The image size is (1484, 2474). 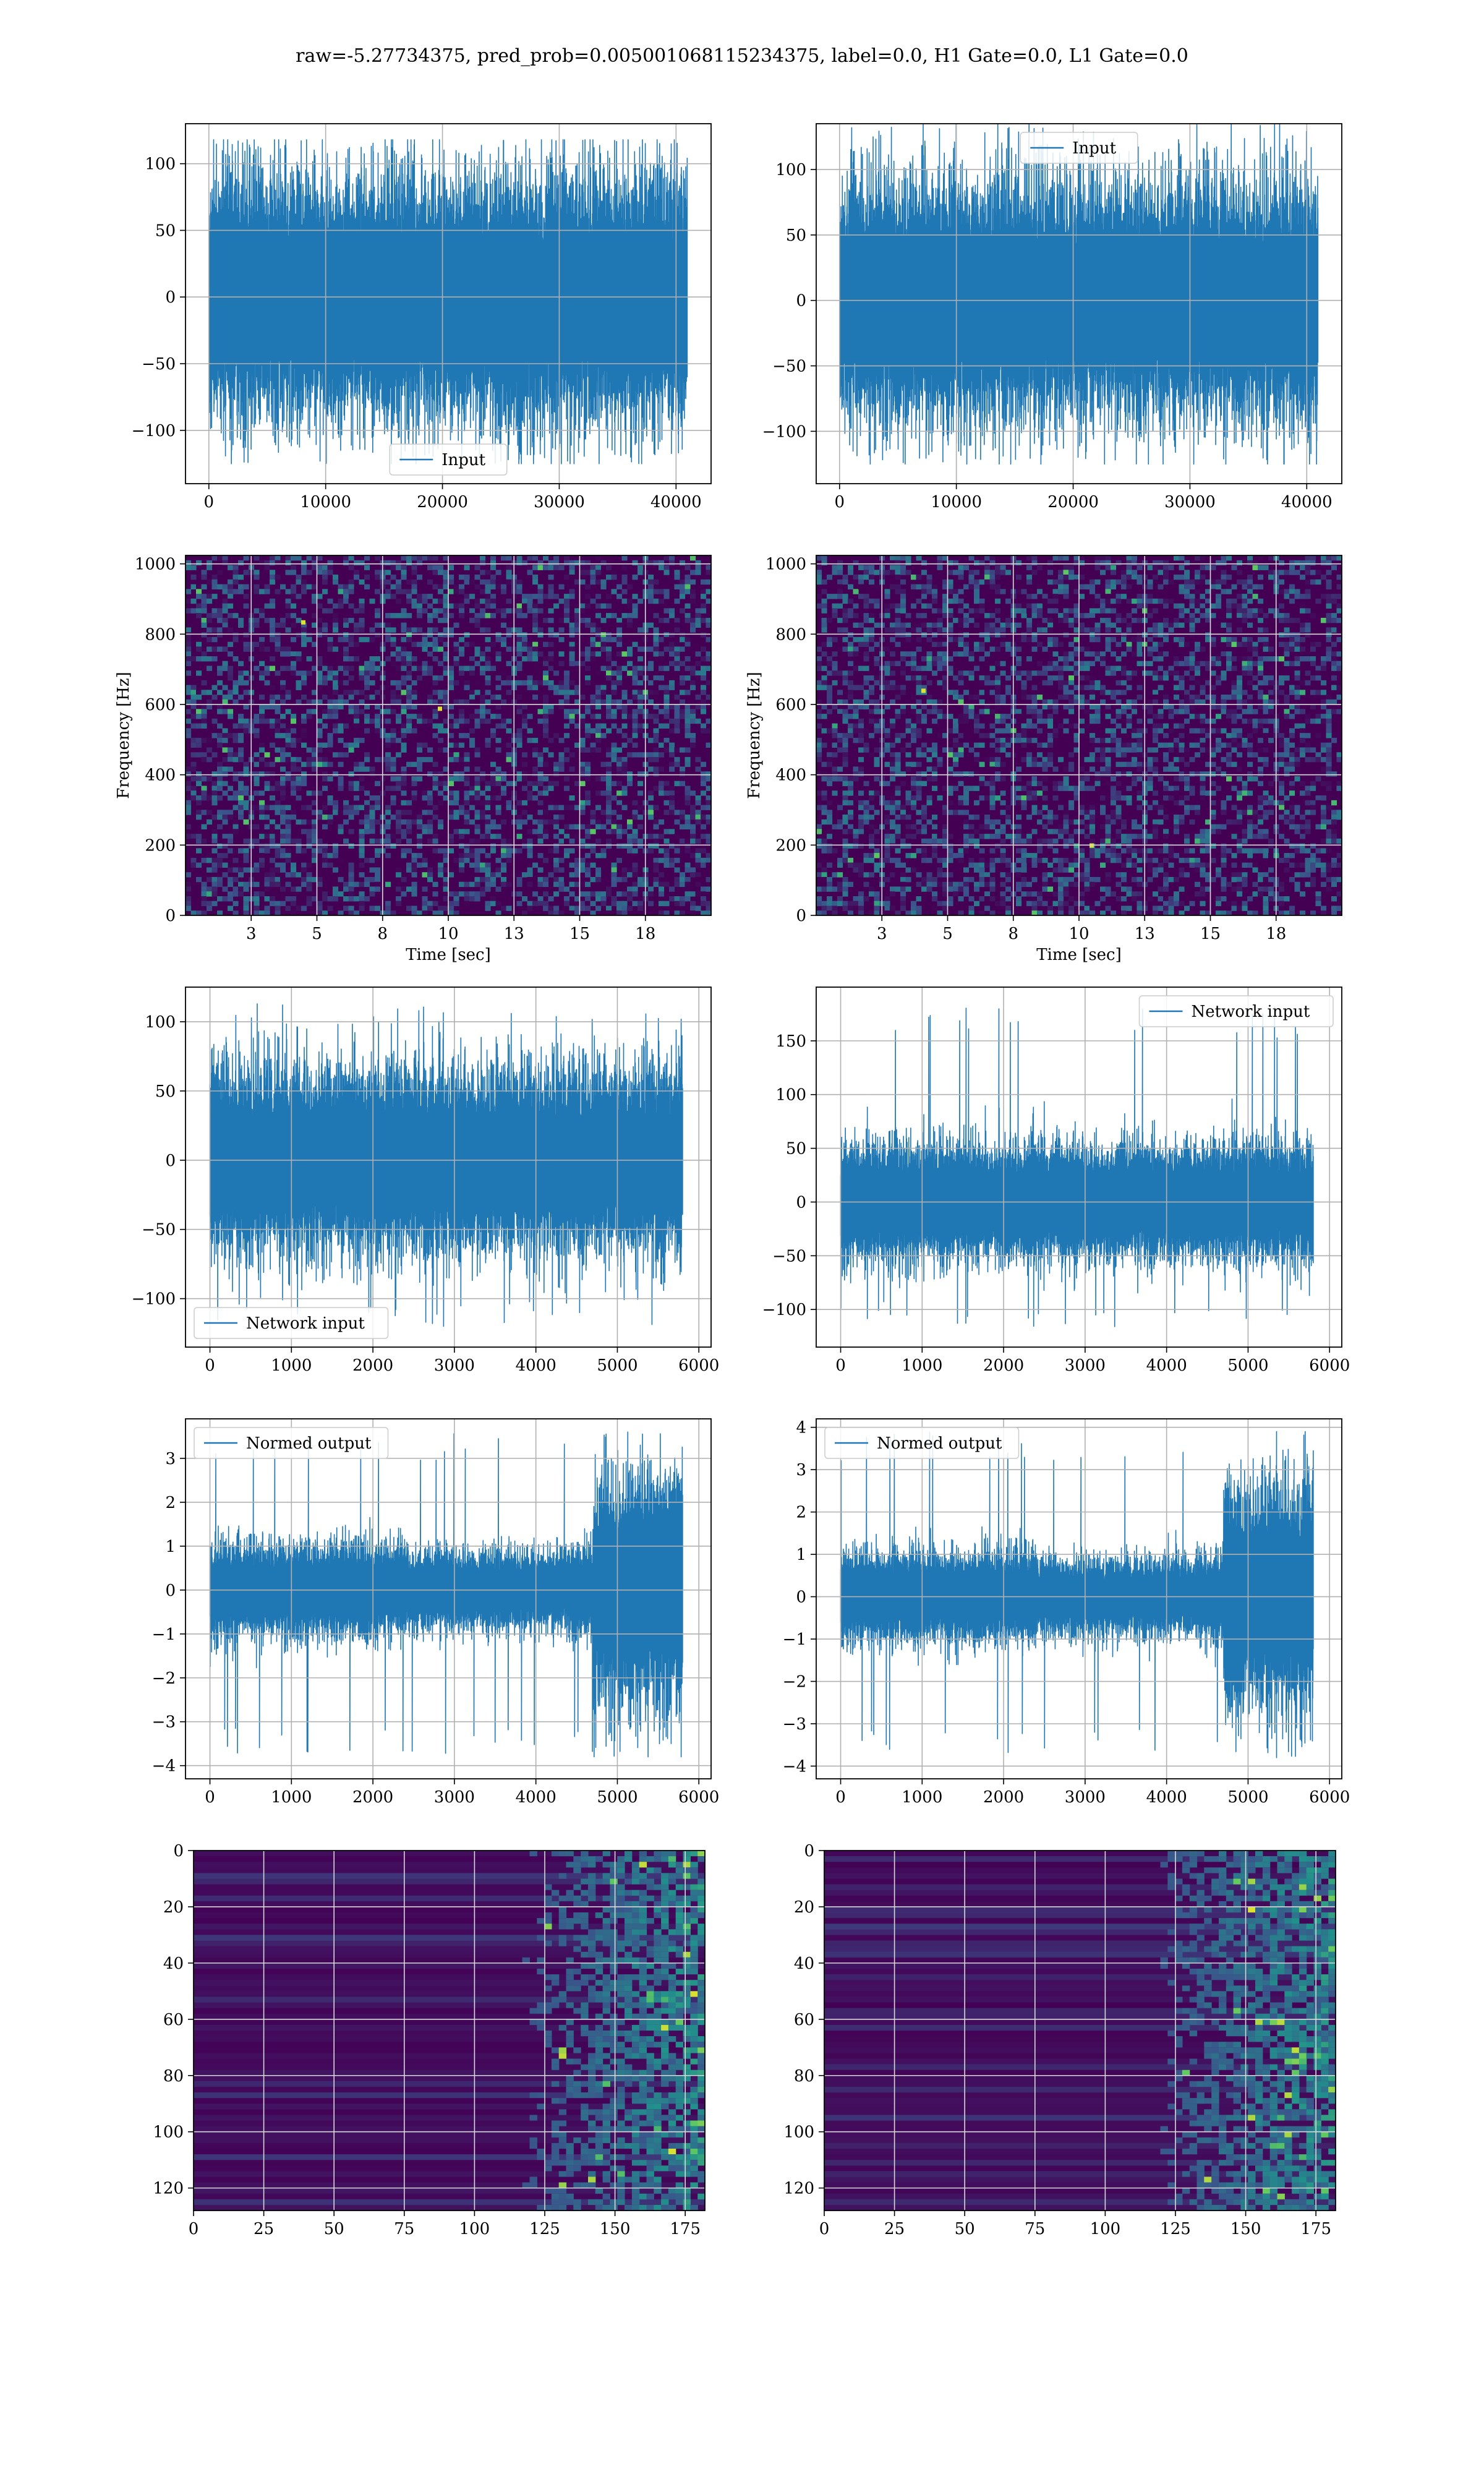 What do you see at coordinates (645, 934) in the screenshot?
I see `x-tick-label: 18` at bounding box center [645, 934].